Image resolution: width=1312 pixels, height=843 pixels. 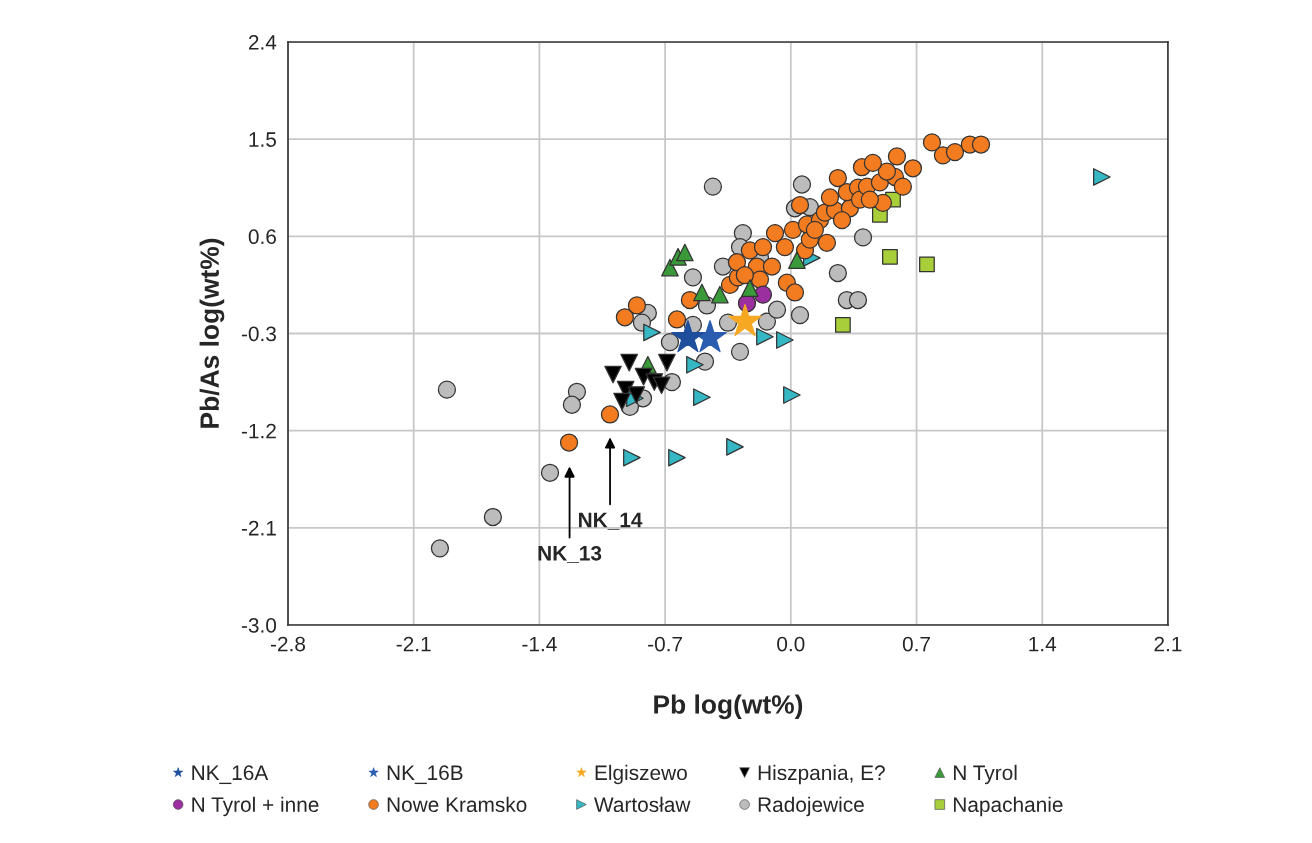 What do you see at coordinates (985, 774) in the screenshot?
I see `legend-label: N Tyrol` at bounding box center [985, 774].